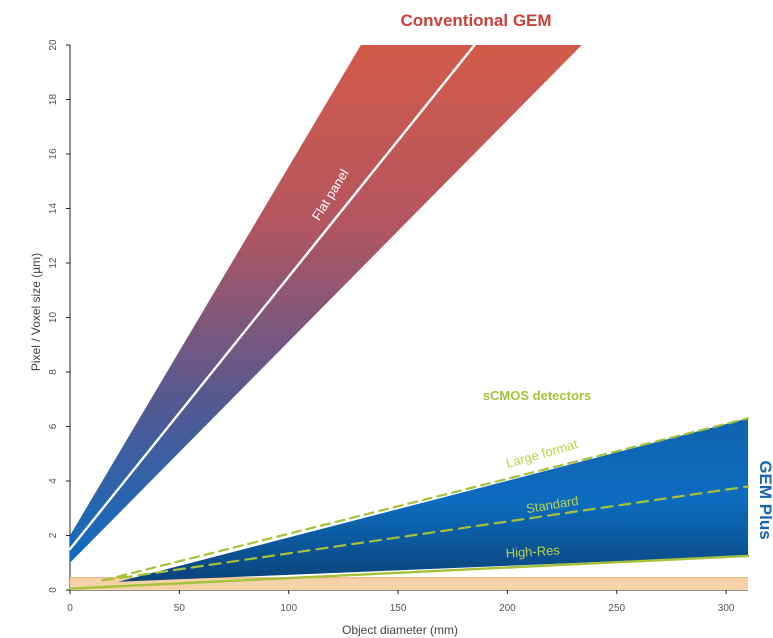  What do you see at coordinates (53, 45) in the screenshot?
I see `y-tick-label: 20` at bounding box center [53, 45].